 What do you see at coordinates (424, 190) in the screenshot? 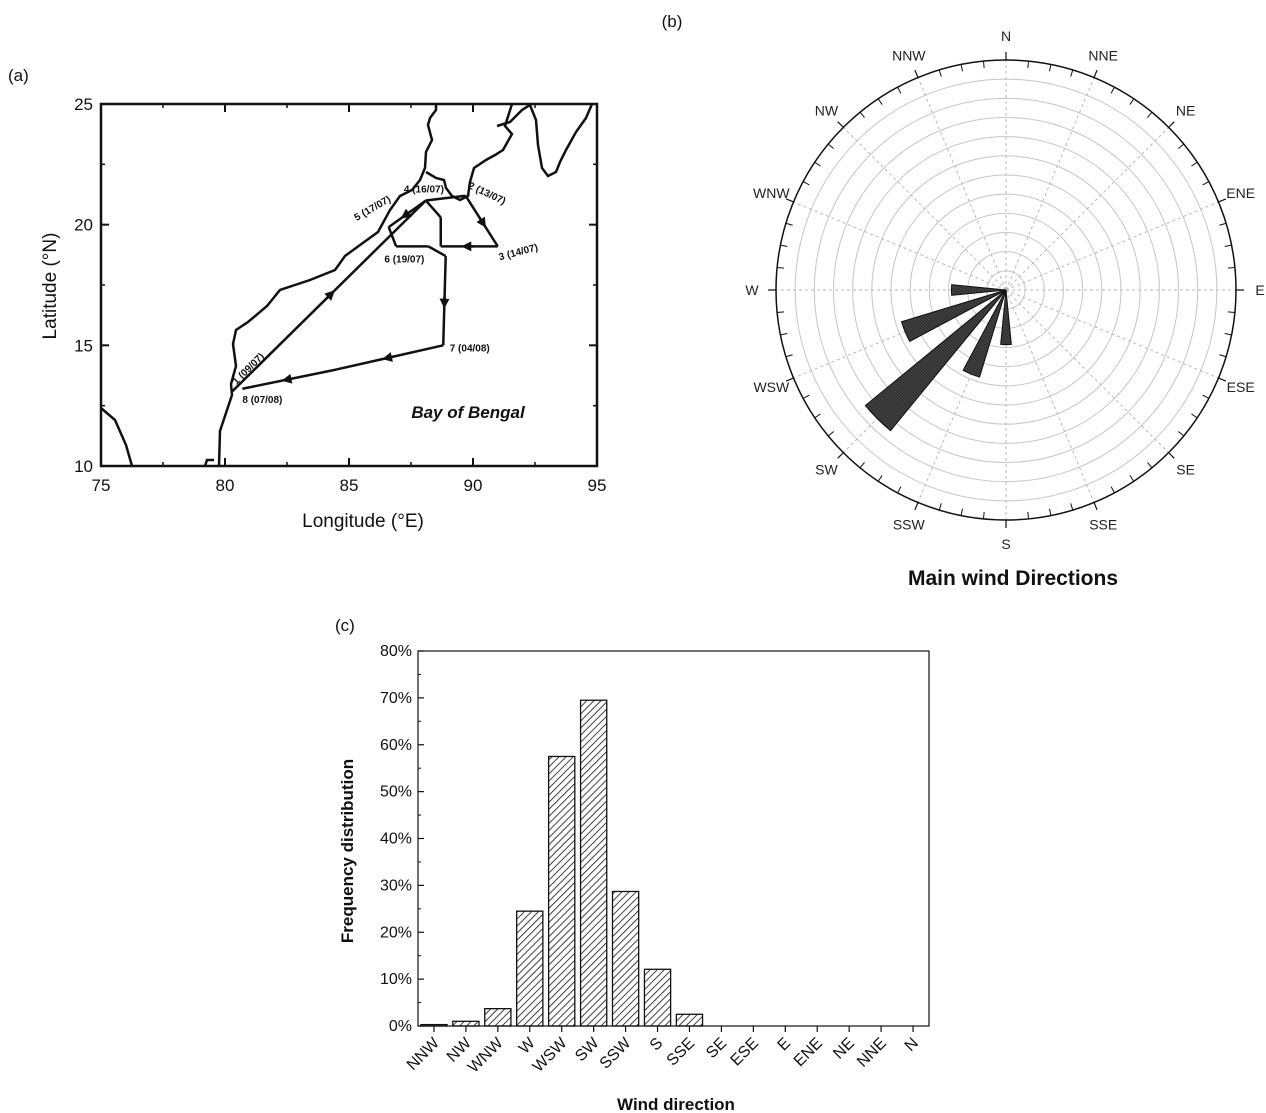
I see `station-label: 4 (16/07)` at bounding box center [424, 190].